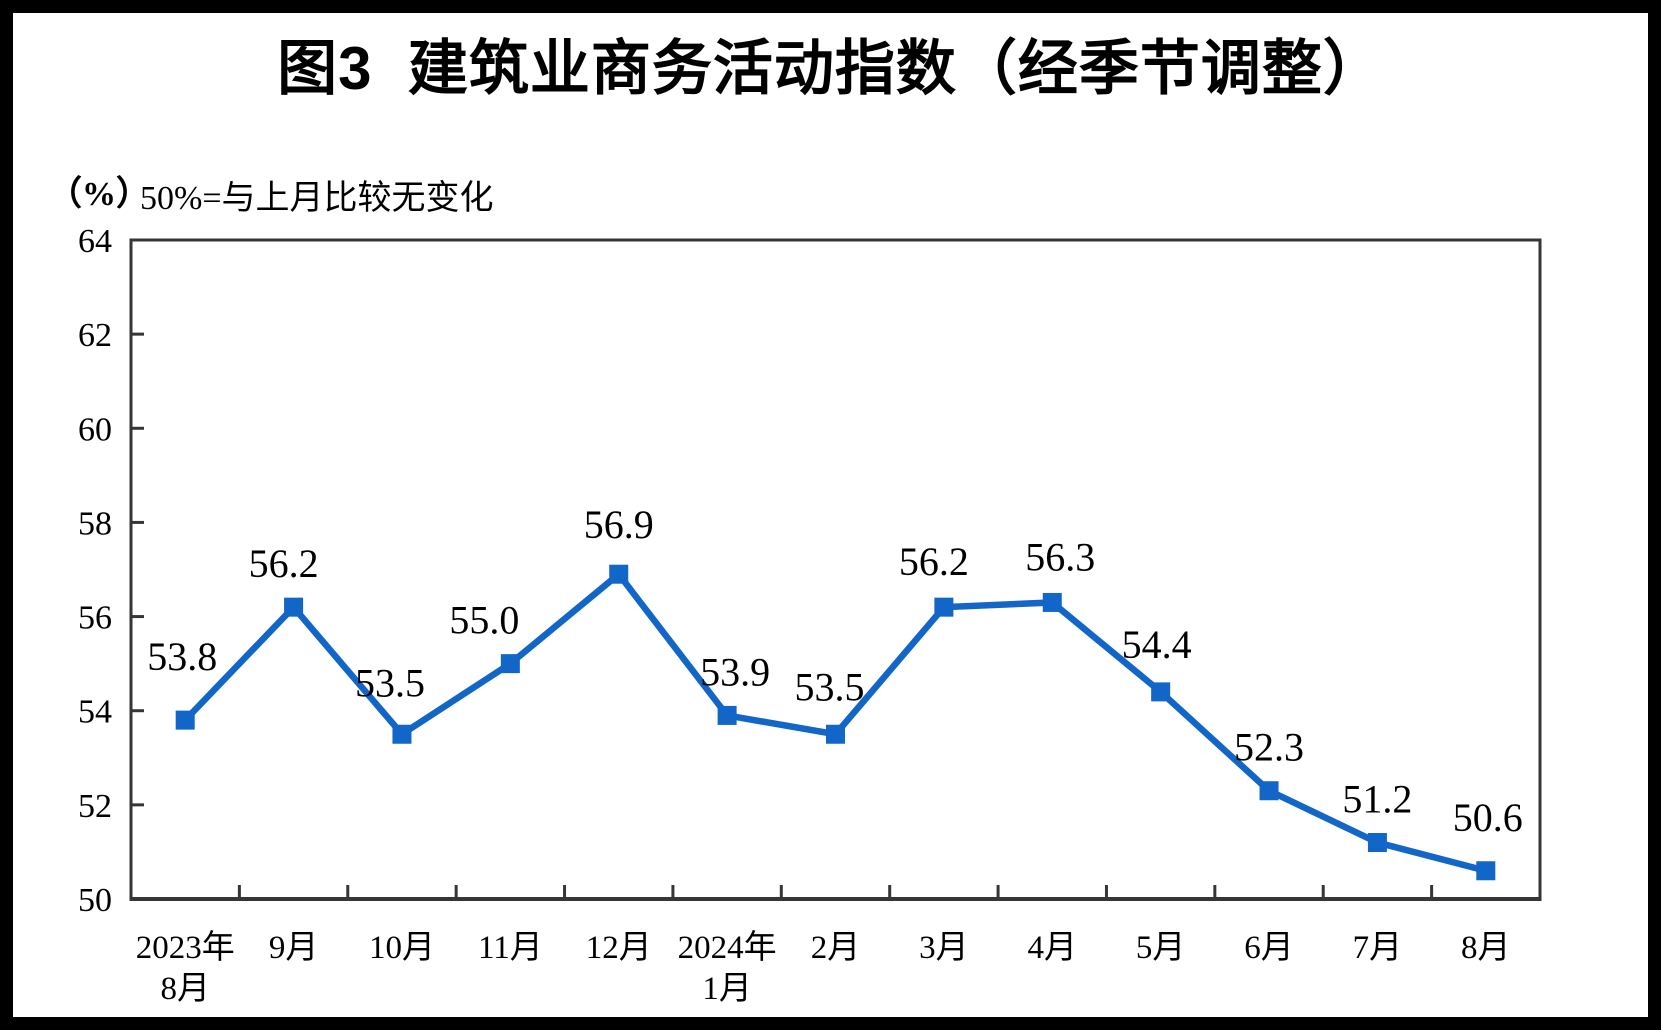 This screenshot has height=1030, width=1661. What do you see at coordinates (1157, 644) in the screenshot?
I see `data-value-label: 54.4` at bounding box center [1157, 644].